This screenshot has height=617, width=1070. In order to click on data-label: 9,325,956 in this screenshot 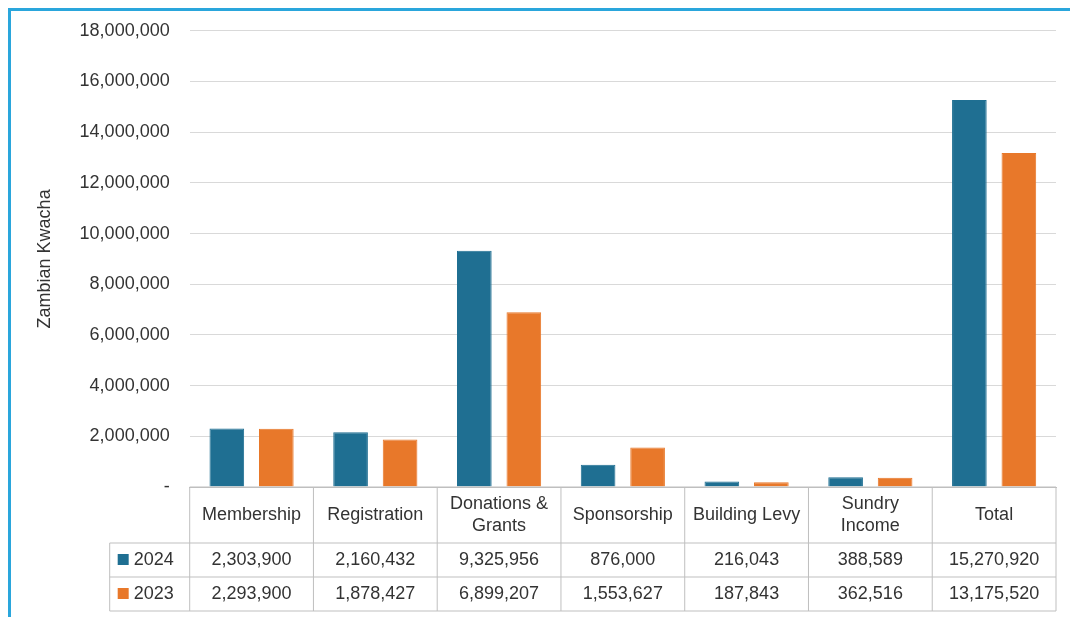, I will do `click(499, 558)`.